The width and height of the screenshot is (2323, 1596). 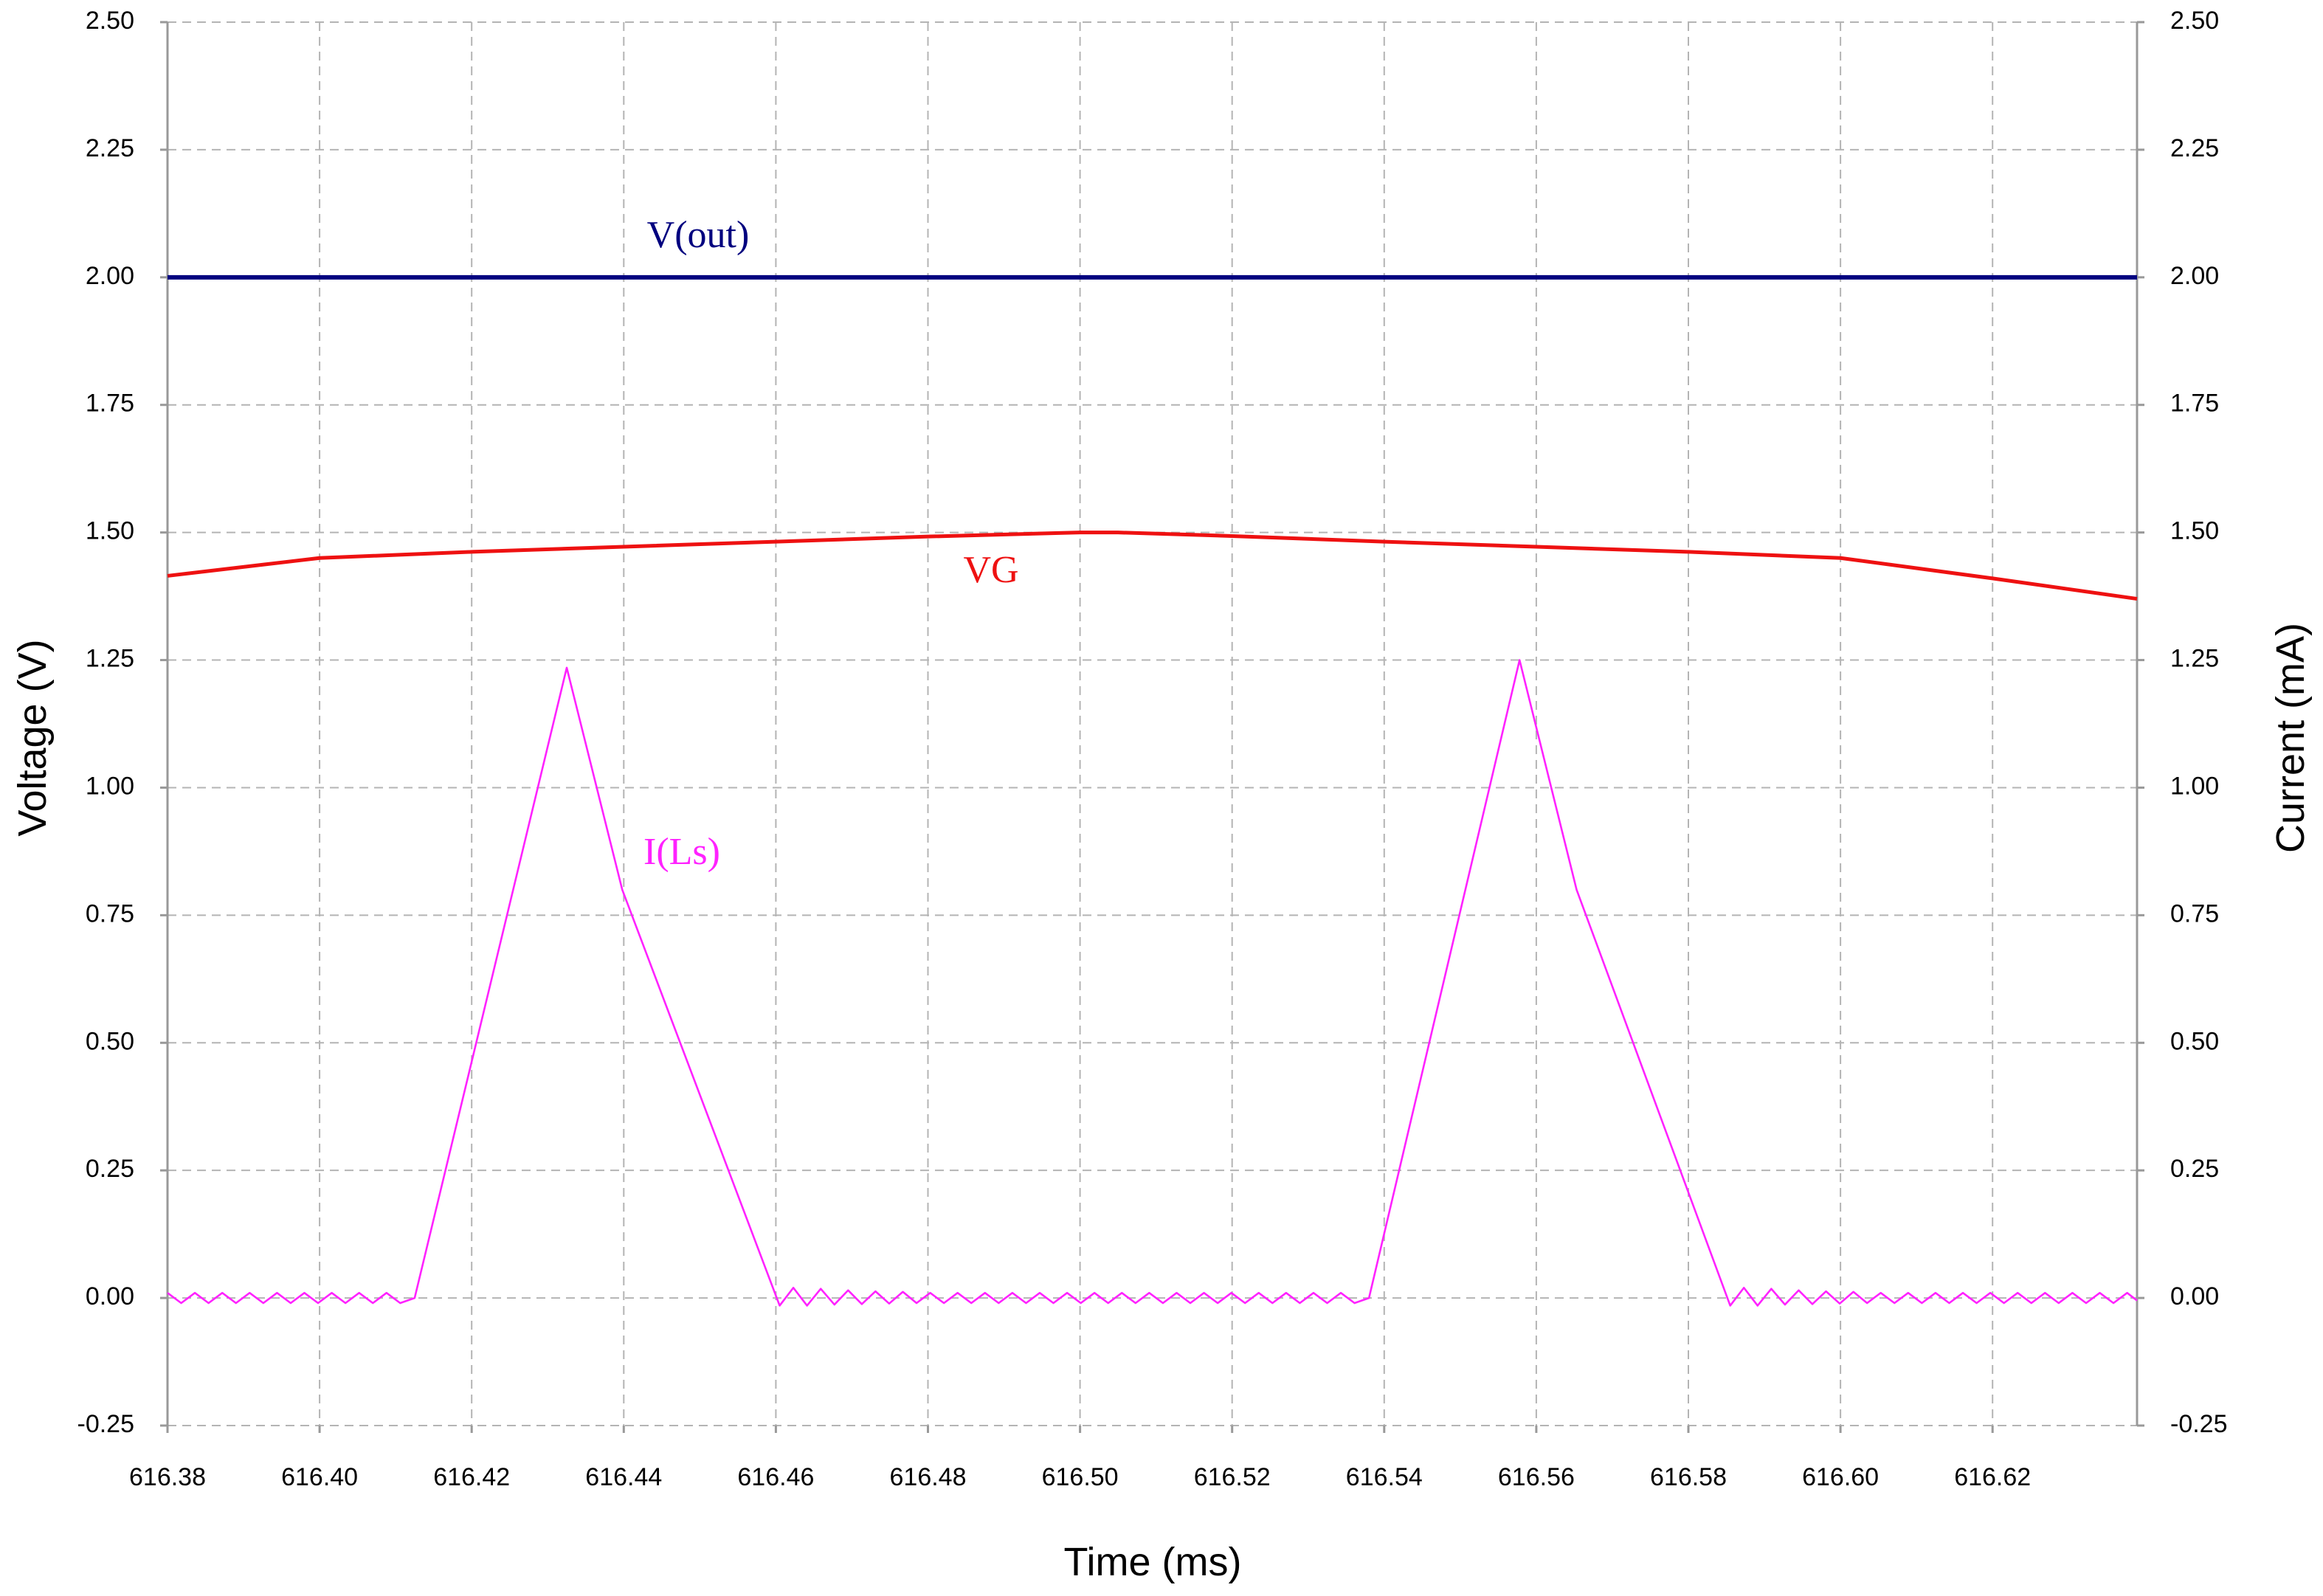 What do you see at coordinates (2194, 148) in the screenshot?
I see `y2-tick-label: 2.25` at bounding box center [2194, 148].